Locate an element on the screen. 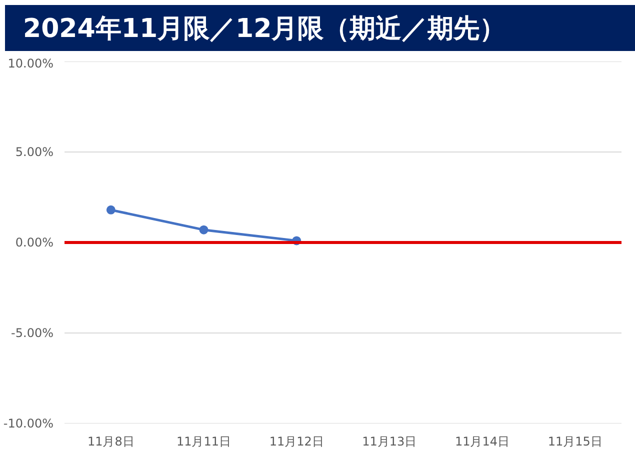 Image resolution: width=635 pixels, height=451 pixels. y-tick-label: -10.00% is located at coordinates (28, 423).